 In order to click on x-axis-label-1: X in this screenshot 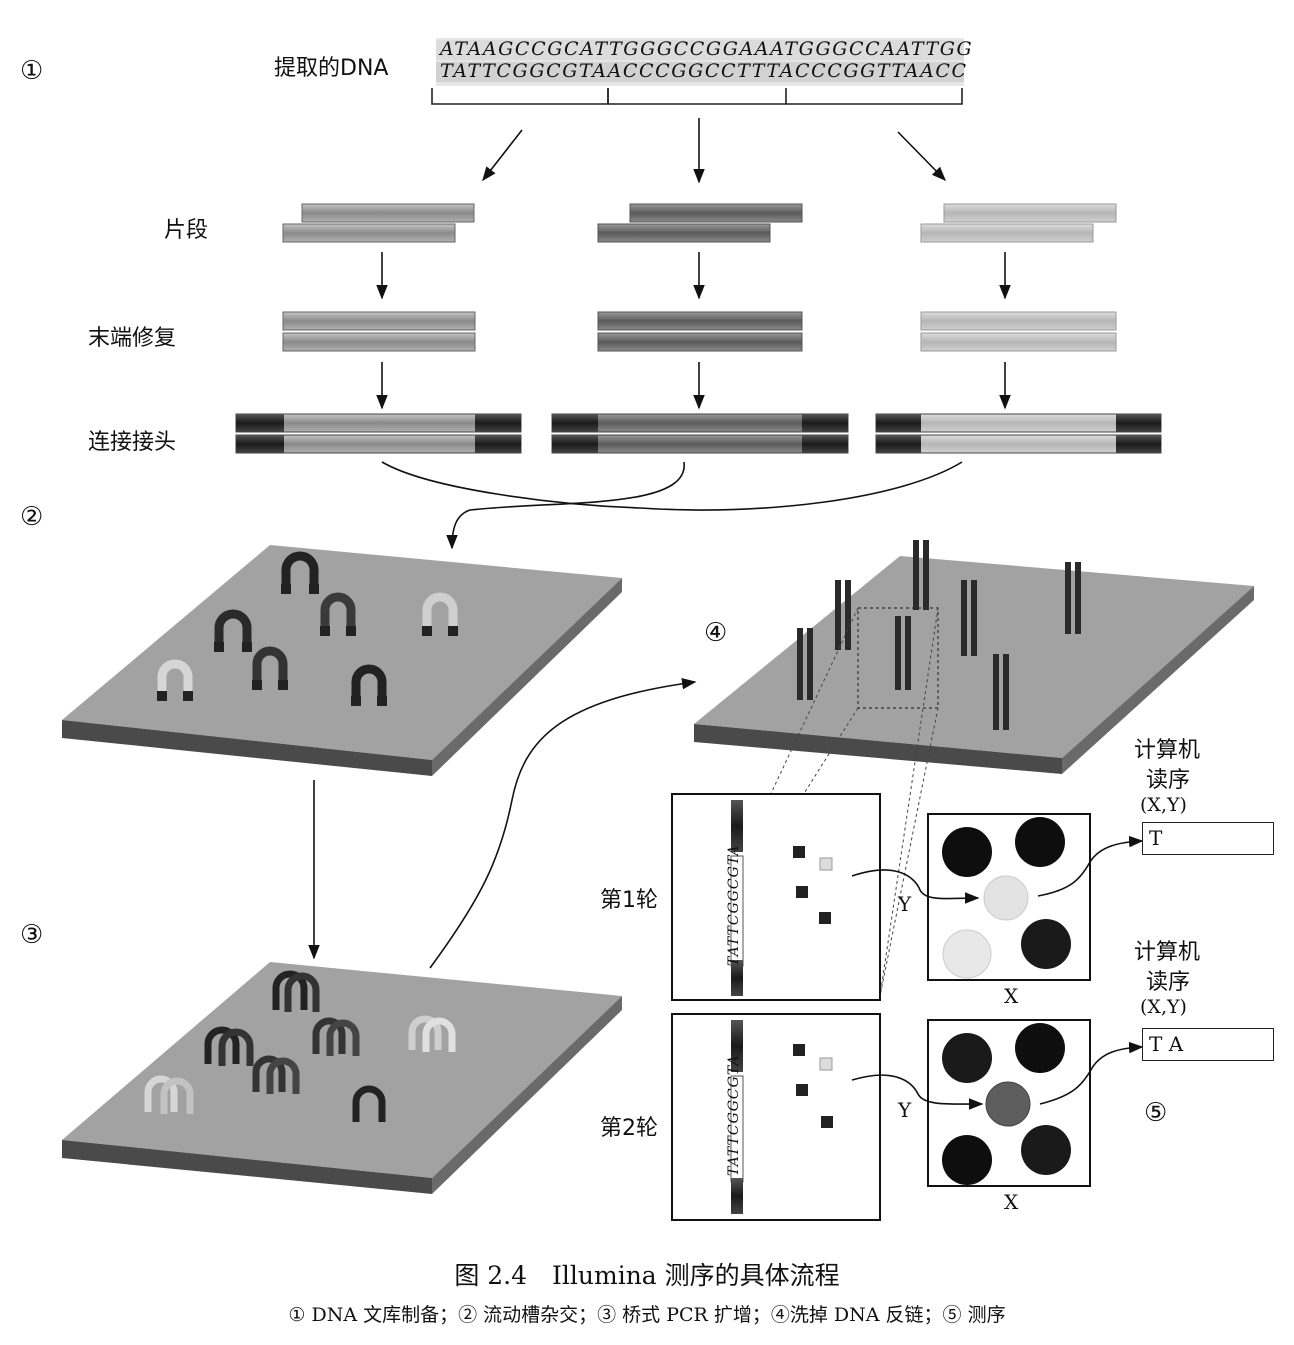, I will do `click(1011, 996)`.